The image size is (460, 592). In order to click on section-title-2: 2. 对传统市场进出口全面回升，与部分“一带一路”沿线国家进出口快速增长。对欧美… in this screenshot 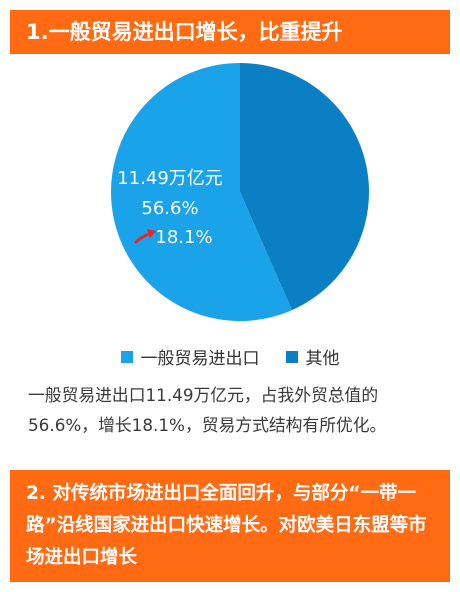, I will do `click(226, 525)`.